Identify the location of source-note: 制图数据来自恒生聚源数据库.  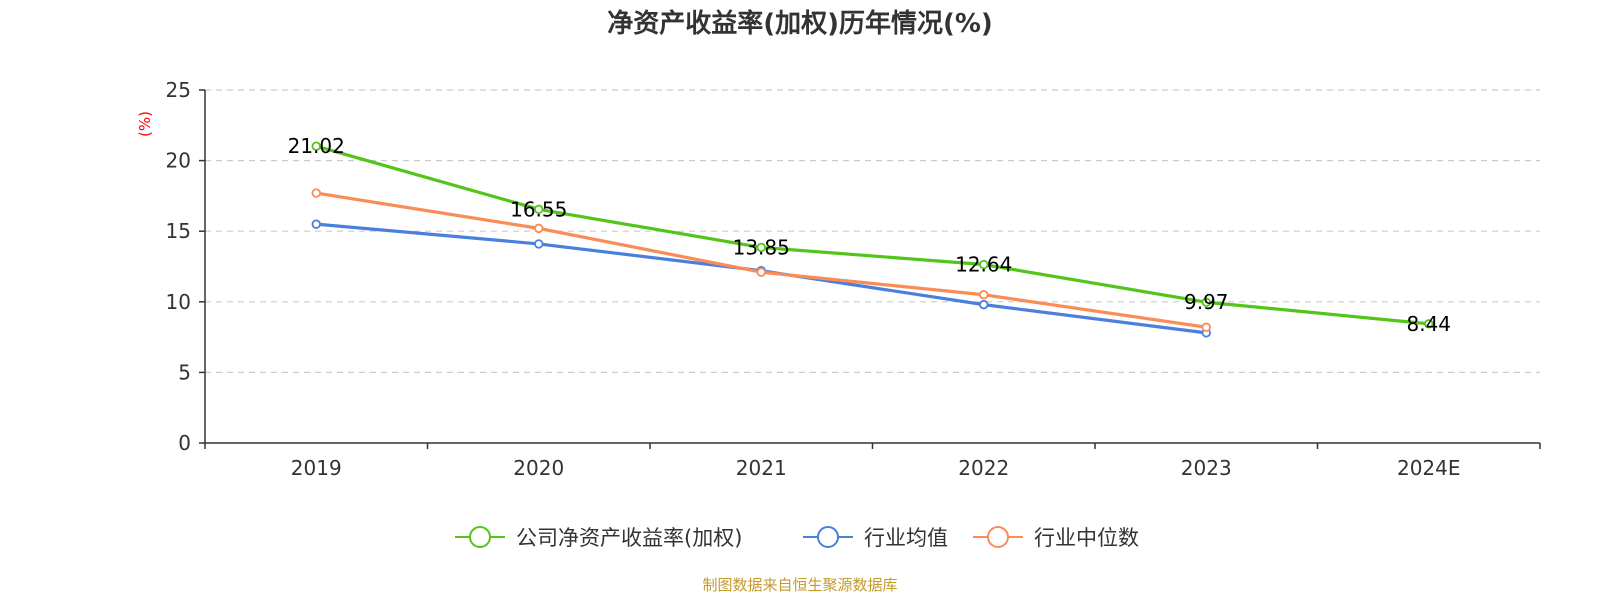
(799, 585).